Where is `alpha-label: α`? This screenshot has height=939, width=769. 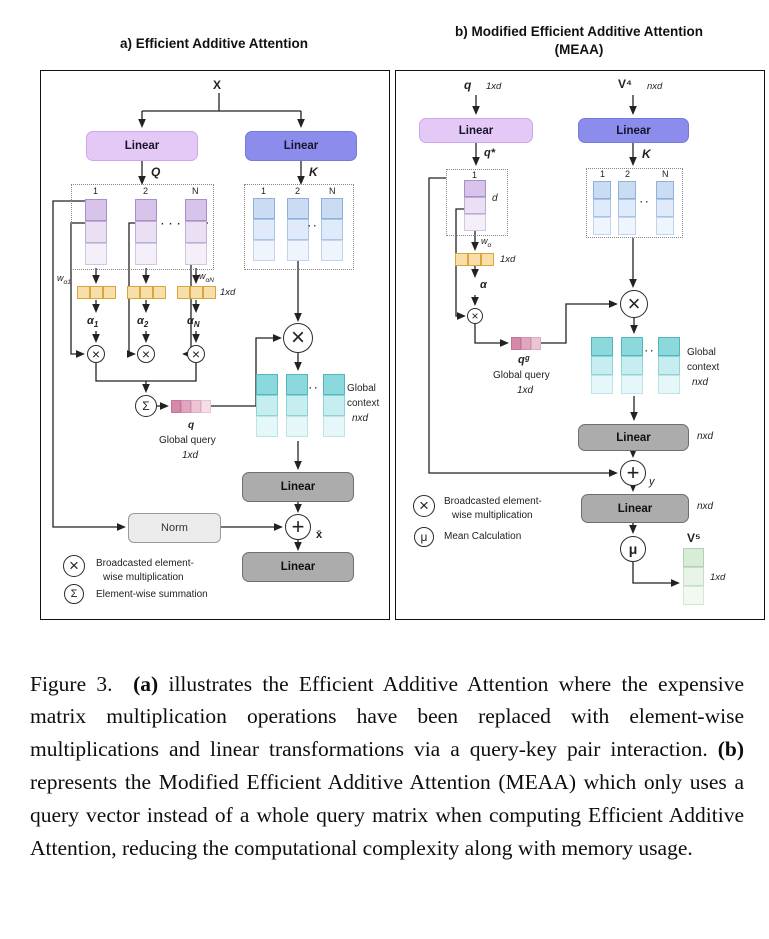 alpha-label: α is located at coordinates (483, 285).